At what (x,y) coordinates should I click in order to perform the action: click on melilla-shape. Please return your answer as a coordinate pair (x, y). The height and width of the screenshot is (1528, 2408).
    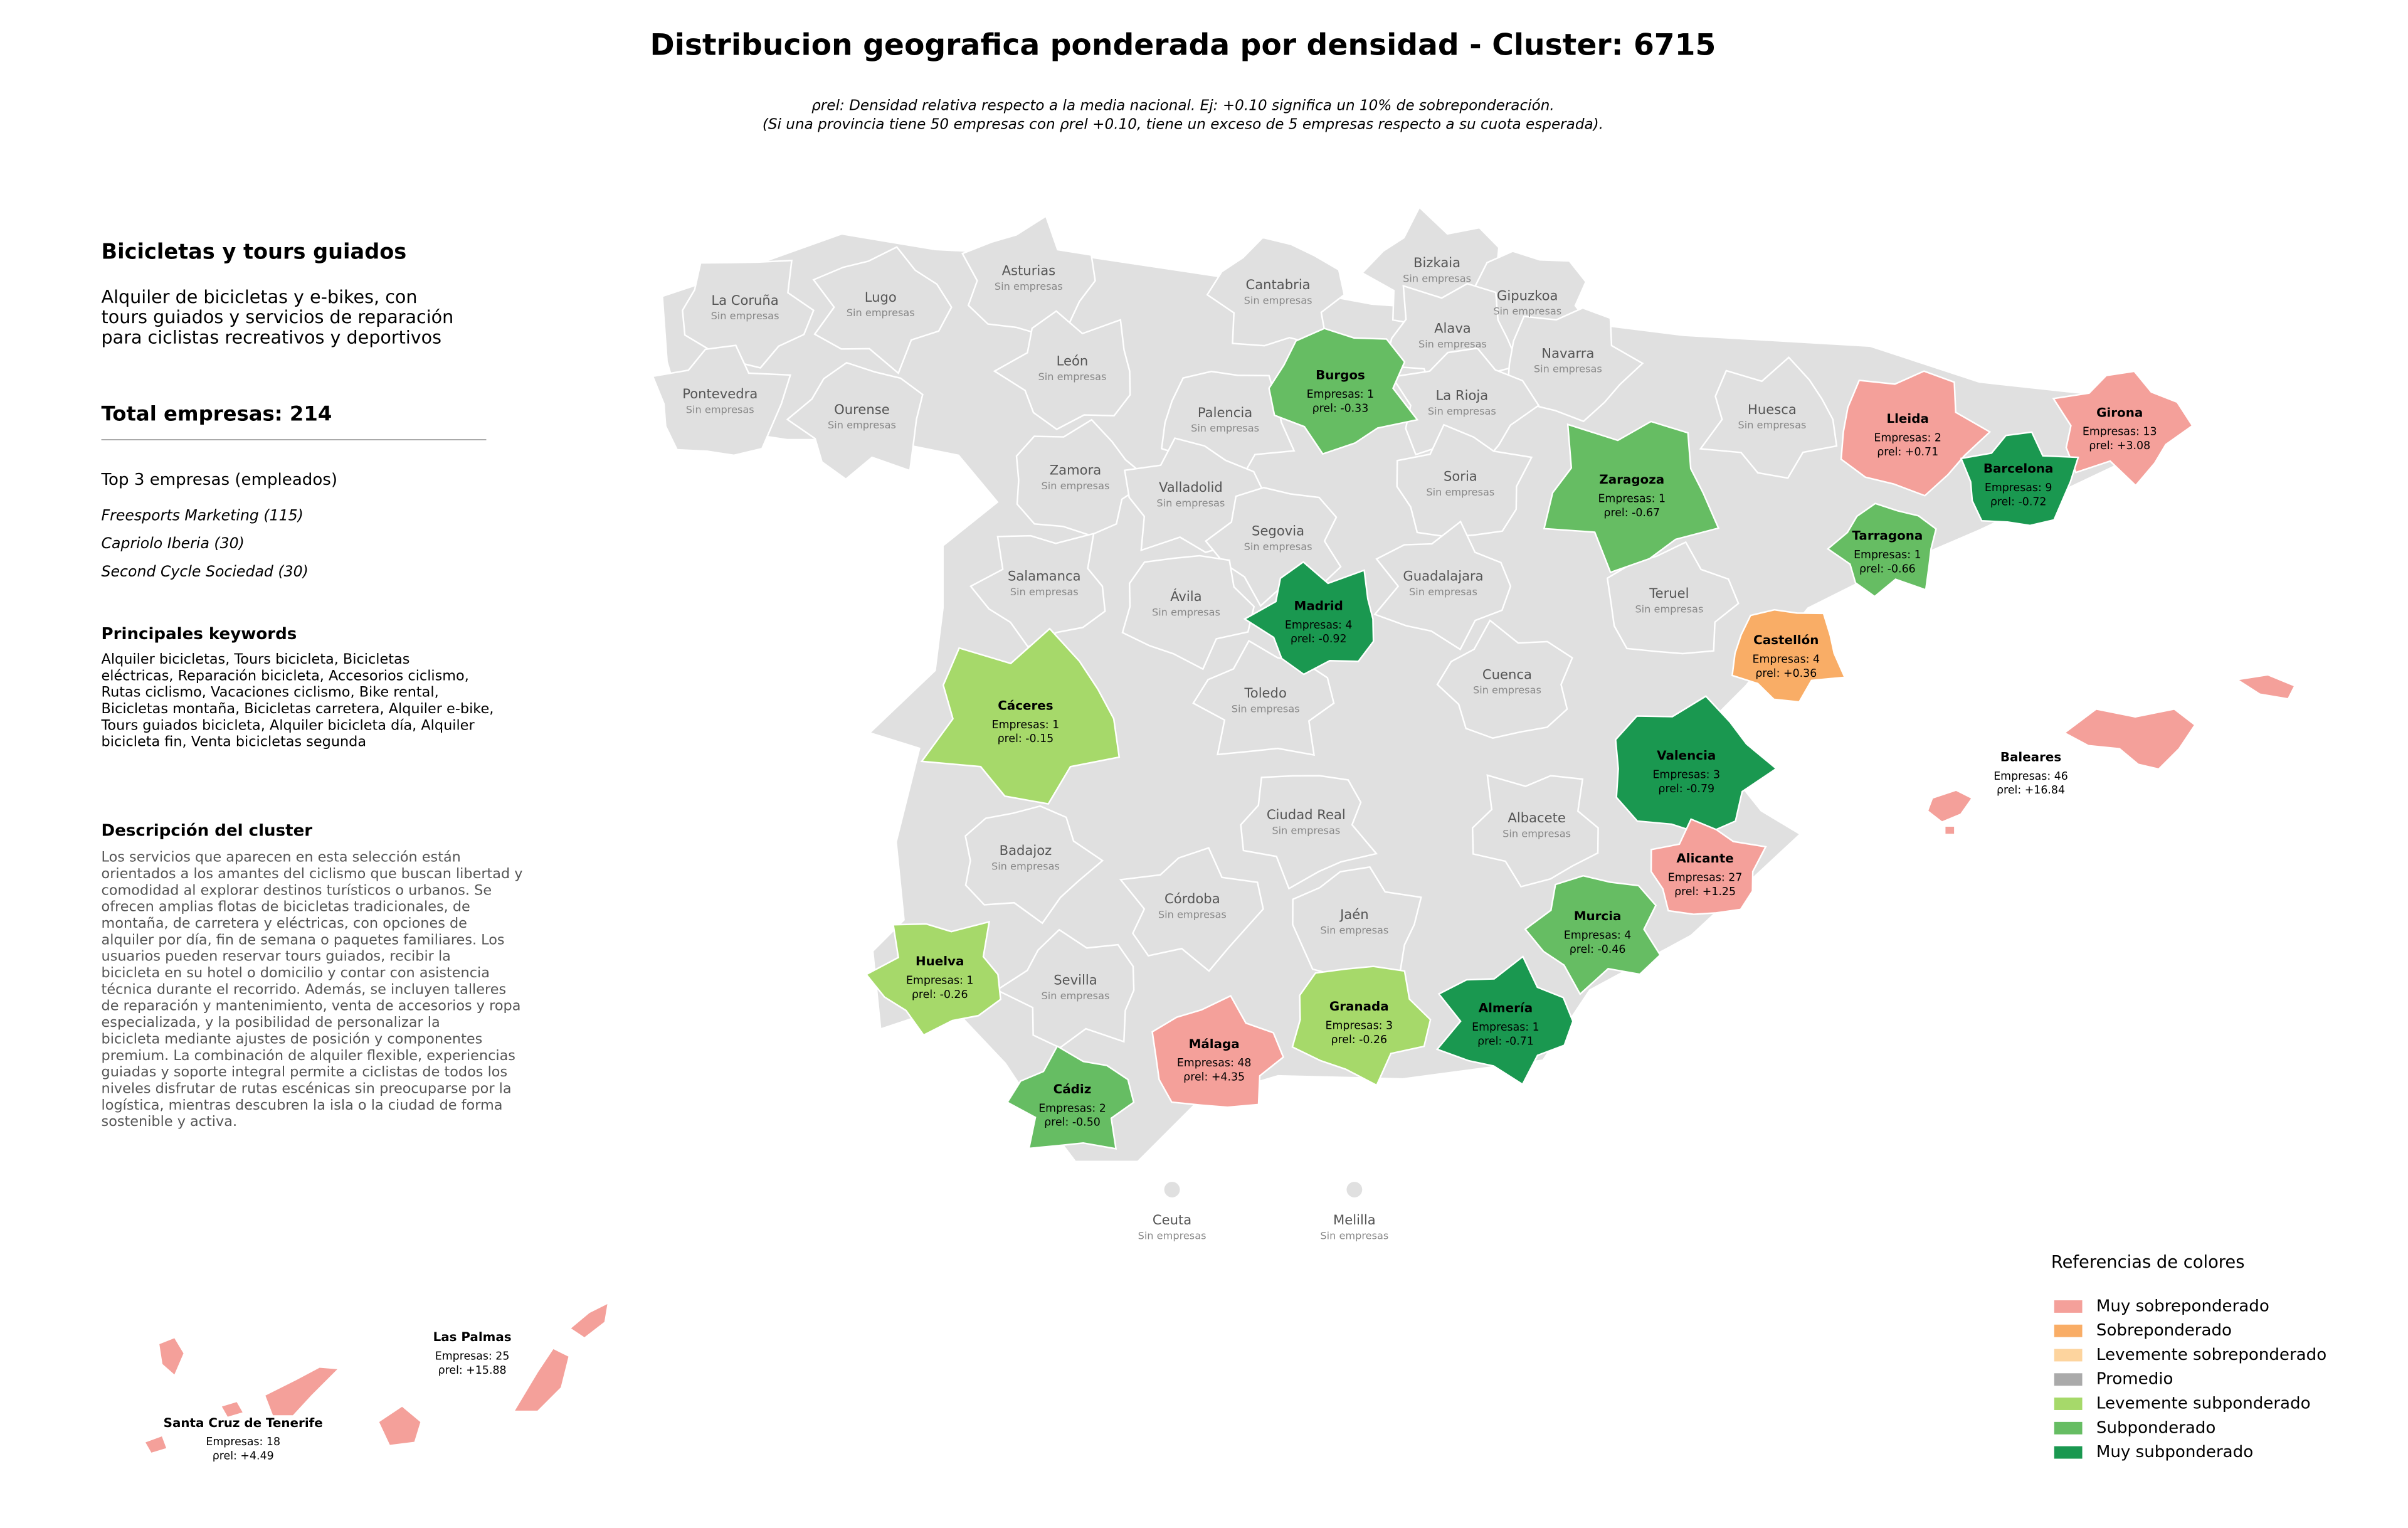
    Looking at the image, I should click on (1354, 1189).